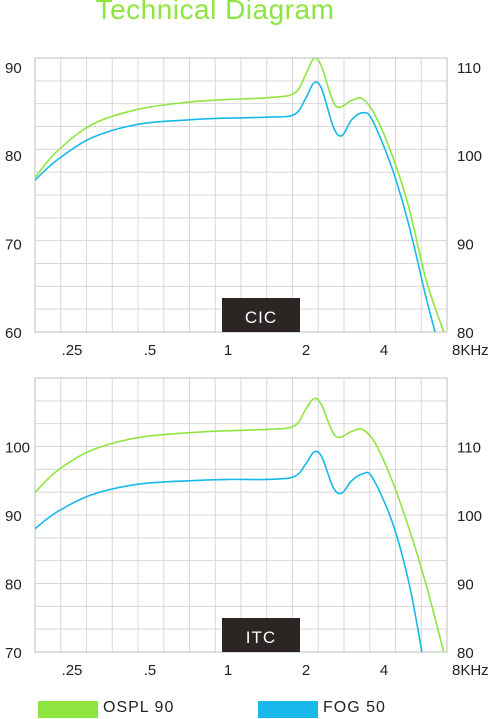  Describe the element at coordinates (250, 709) in the screenshot. I see `legend: OSPL 90 FOG 50` at that location.